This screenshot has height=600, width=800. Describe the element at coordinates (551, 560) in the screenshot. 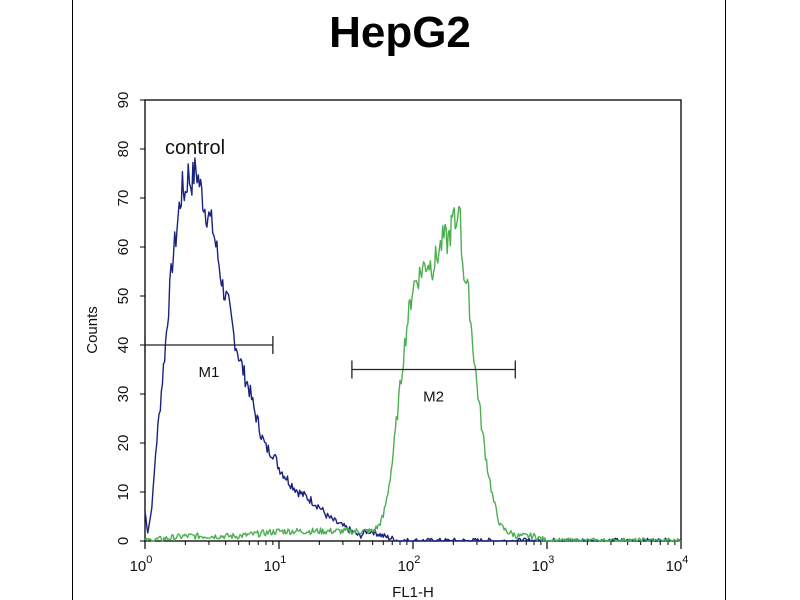

I see `x-tick-exponent: 3` at that location.